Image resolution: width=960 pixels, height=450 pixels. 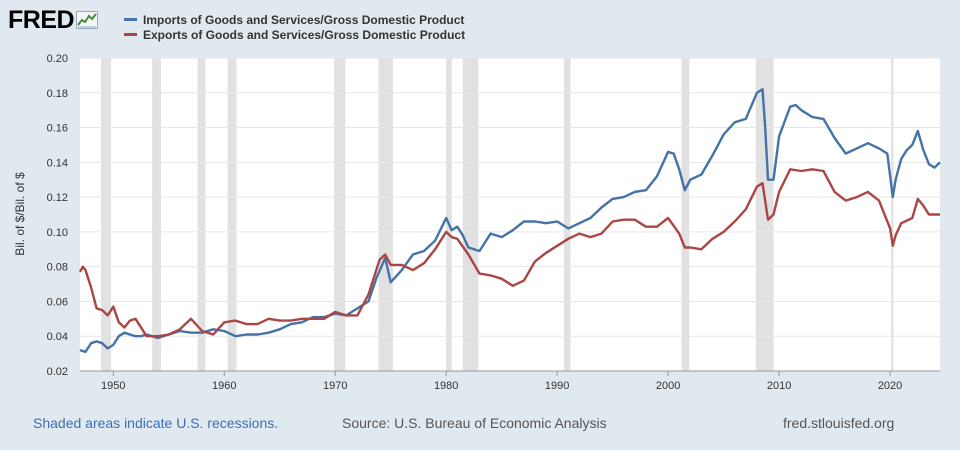 What do you see at coordinates (57, 198) in the screenshot?
I see `y-tick-label: 0.12` at bounding box center [57, 198].